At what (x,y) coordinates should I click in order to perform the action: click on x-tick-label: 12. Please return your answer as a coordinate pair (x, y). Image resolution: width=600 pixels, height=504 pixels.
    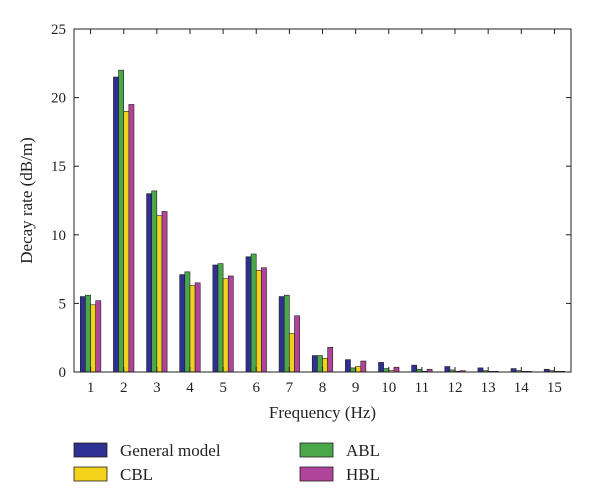
    Looking at the image, I should click on (455, 388).